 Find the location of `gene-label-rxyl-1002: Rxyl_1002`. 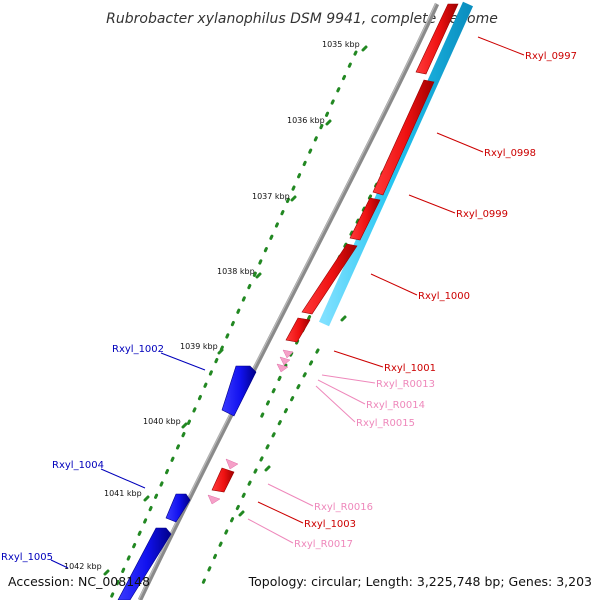

gene-label-rxyl-1002: Rxyl_1002 is located at coordinates (138, 349).